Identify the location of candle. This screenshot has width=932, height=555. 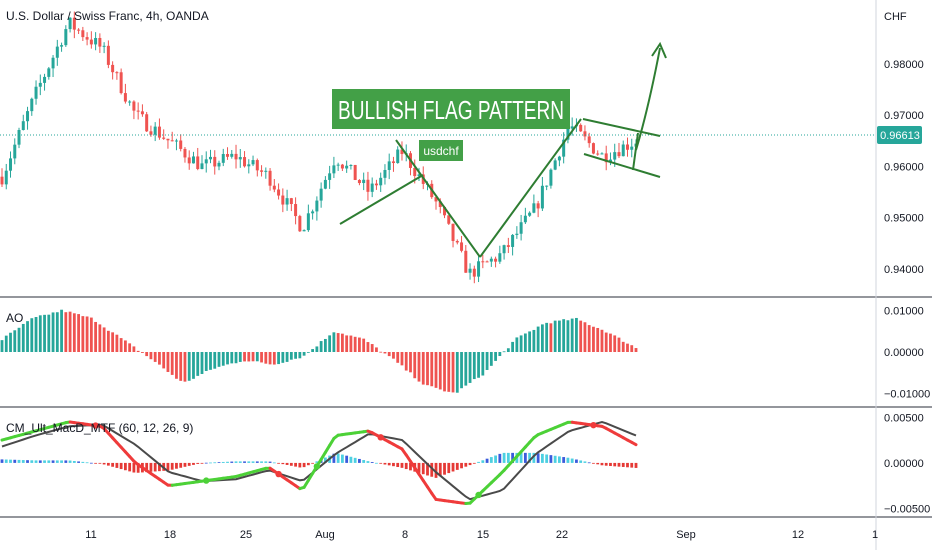
(593, 149).